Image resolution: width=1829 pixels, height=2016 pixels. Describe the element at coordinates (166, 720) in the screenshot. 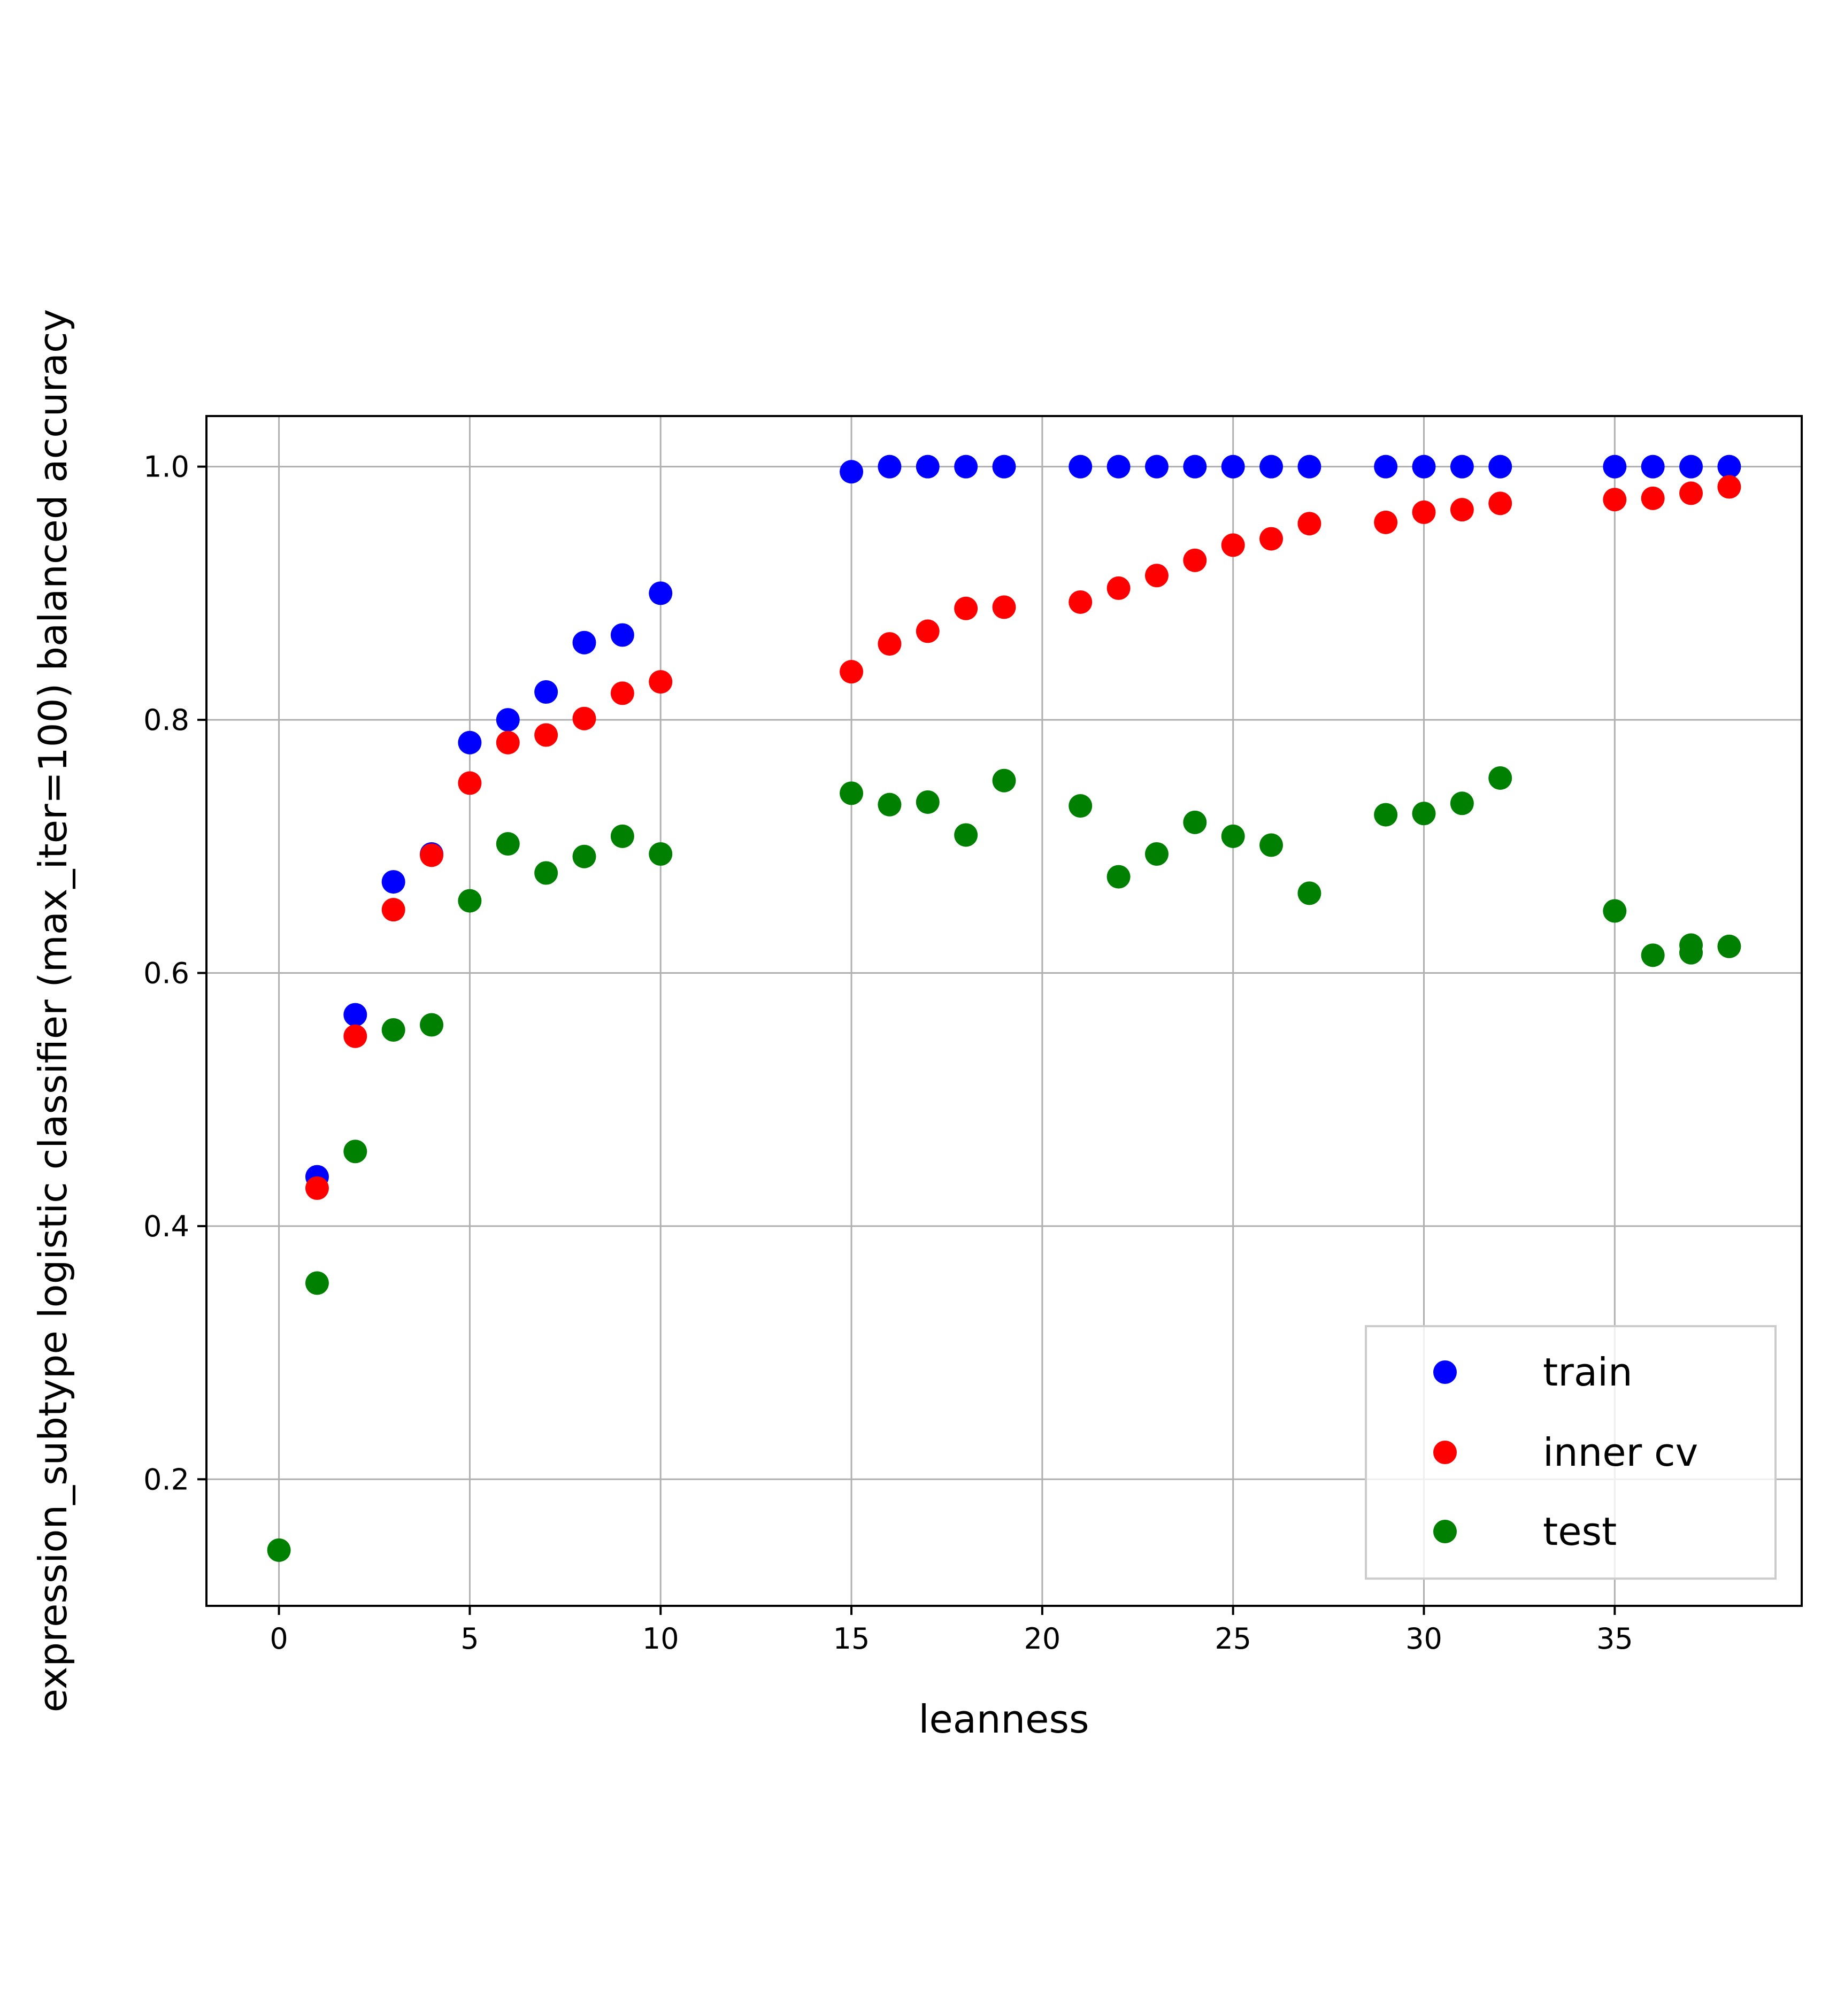

I see `y-tick-label: 0.8` at that location.